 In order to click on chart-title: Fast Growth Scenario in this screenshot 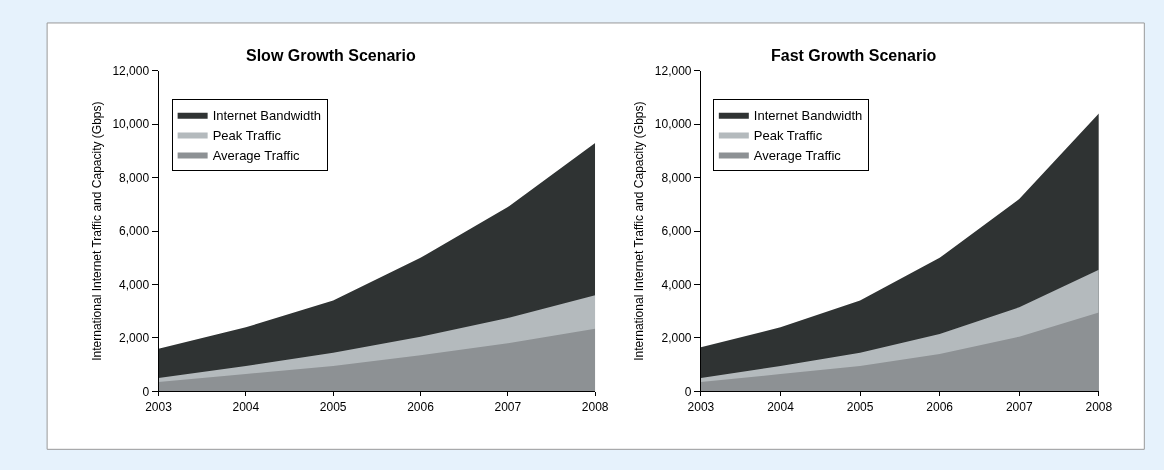, I will do `click(854, 55)`.